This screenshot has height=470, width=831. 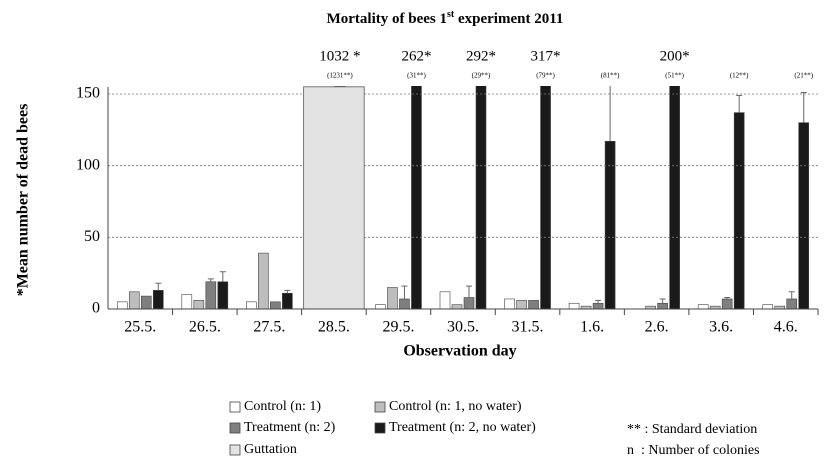 I want to click on error-label: (29**), so click(x=481, y=76).